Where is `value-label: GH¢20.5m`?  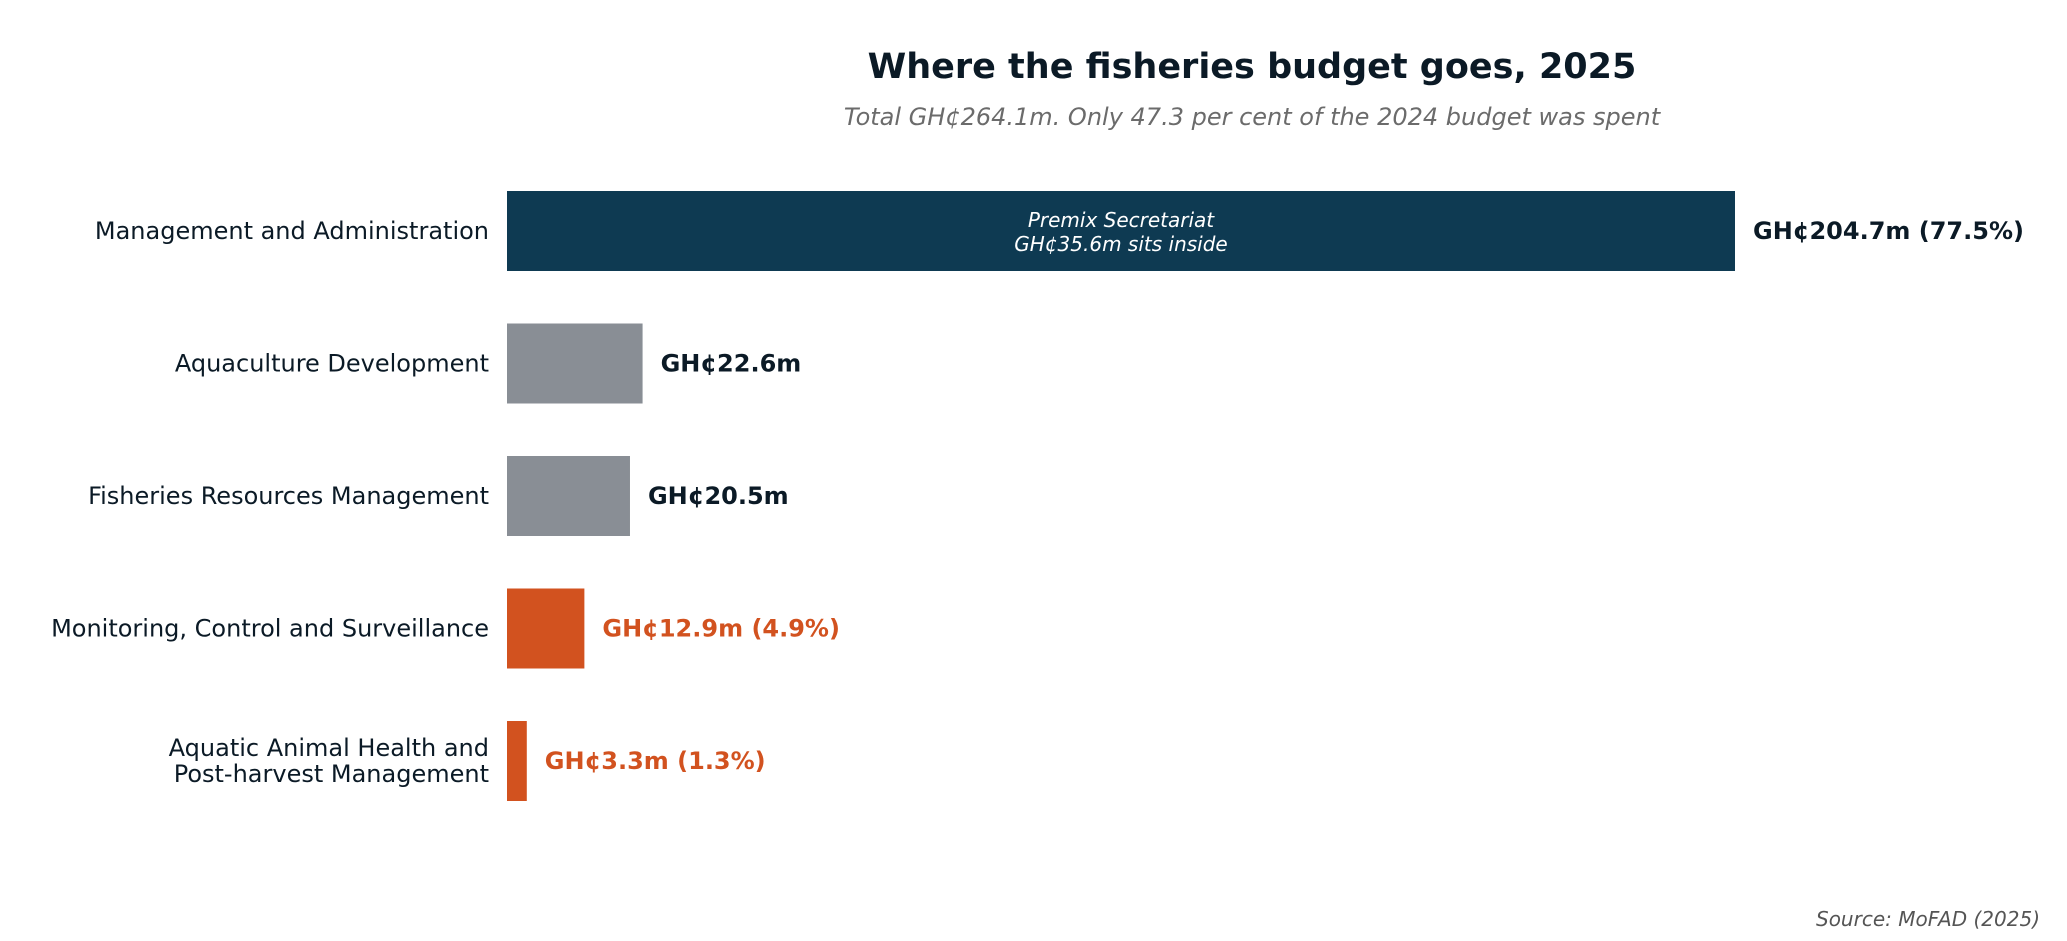
value-label: GH¢20.5m is located at coordinates (718, 496).